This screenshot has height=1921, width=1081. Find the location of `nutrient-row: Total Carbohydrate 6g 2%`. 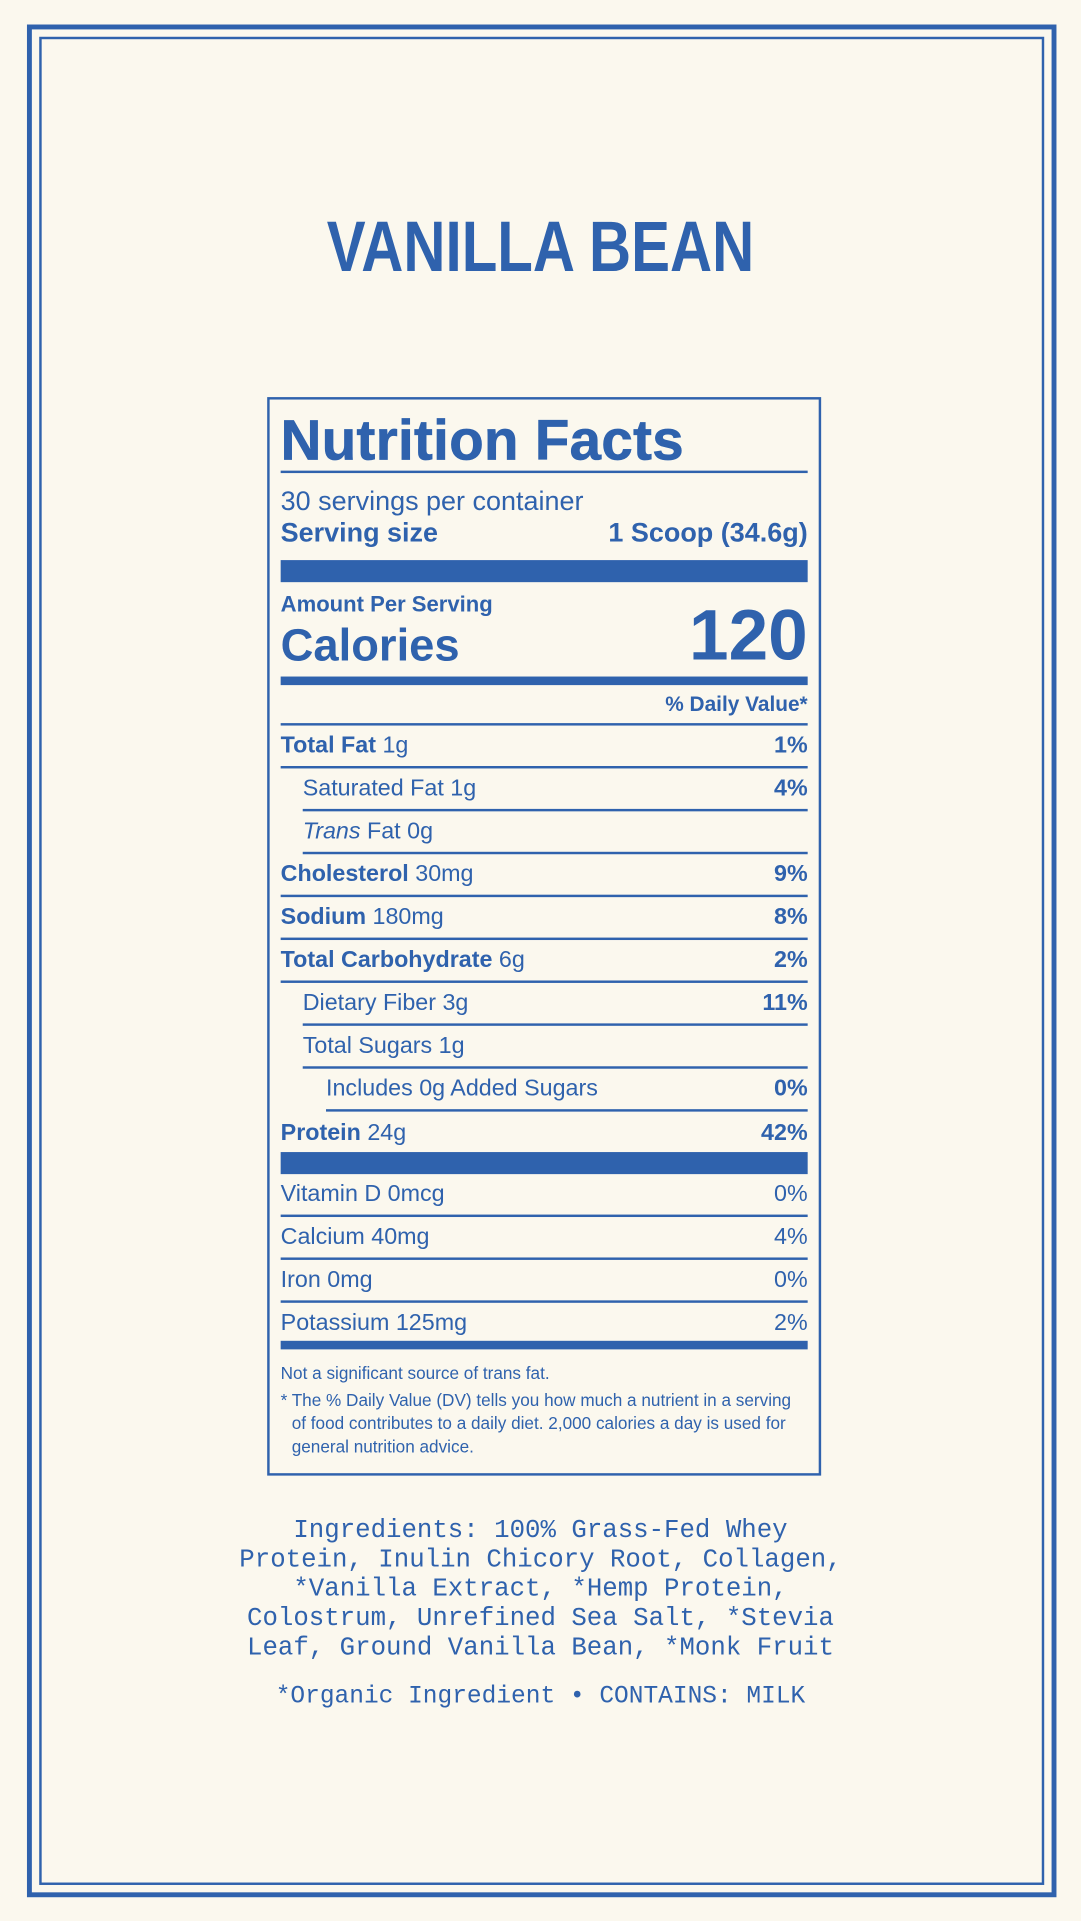

nutrient-row: Total Carbohydrate 6g 2% is located at coordinates (544, 961).